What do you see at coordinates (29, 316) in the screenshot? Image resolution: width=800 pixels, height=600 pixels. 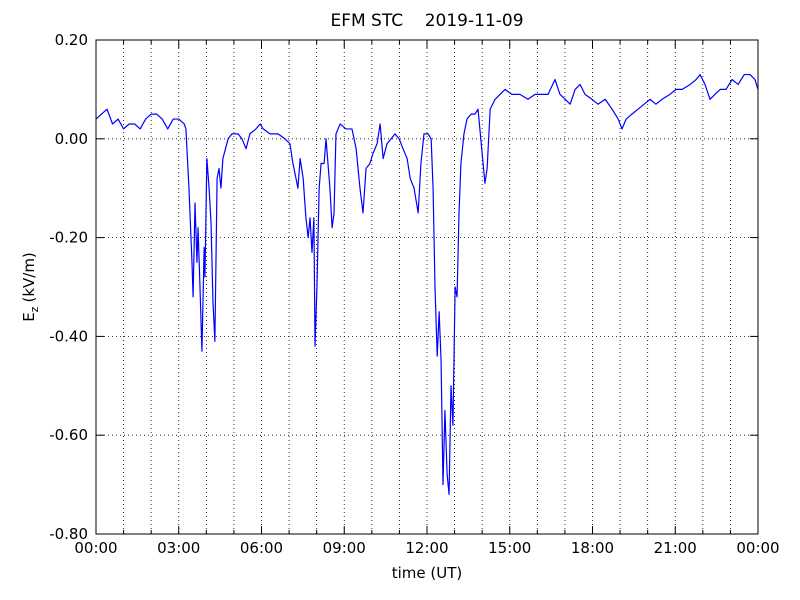 I see `y-label-main: E` at bounding box center [29, 316].